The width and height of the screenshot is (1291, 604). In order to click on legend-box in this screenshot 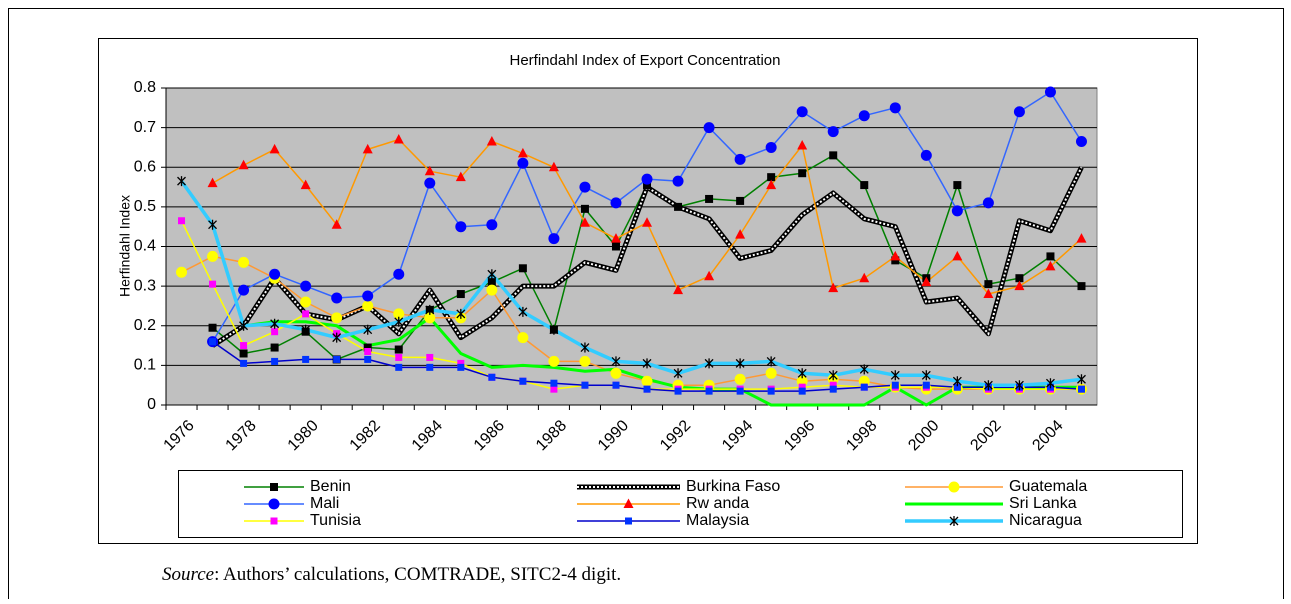, I will do `click(680, 504)`.